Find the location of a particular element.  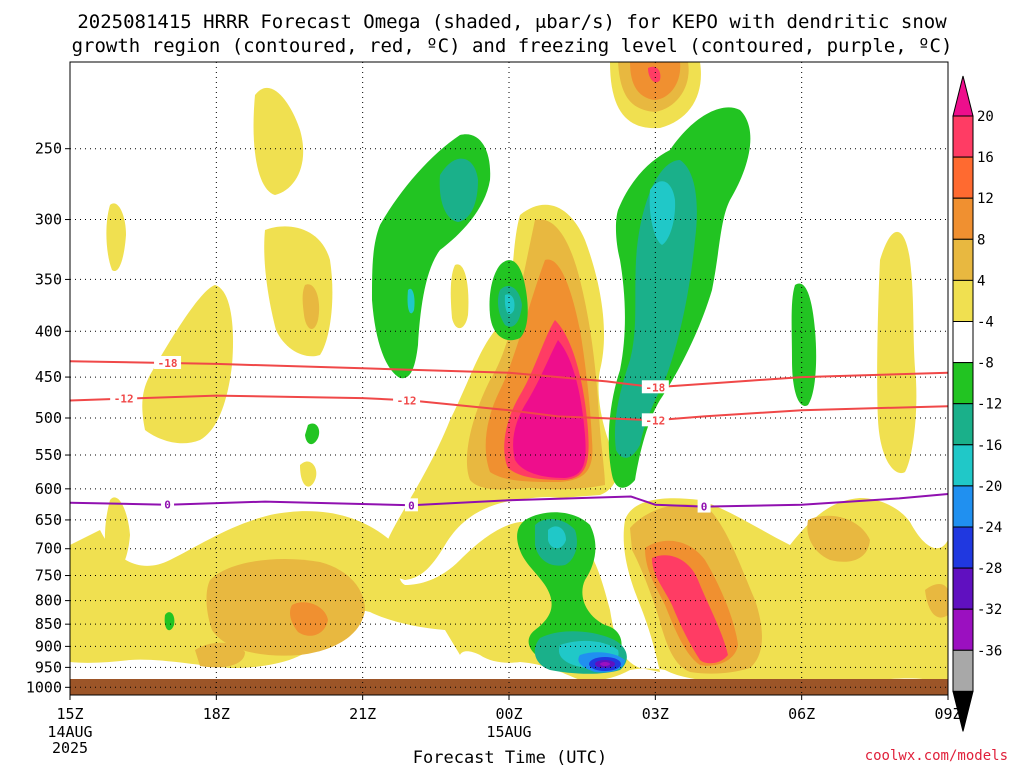

colorbar-level-label: -20 is located at coordinates (989, 487).